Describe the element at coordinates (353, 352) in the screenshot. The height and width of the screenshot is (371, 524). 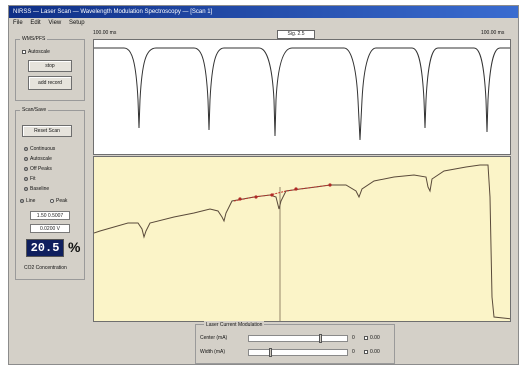
I see `width-value: 0` at that location.